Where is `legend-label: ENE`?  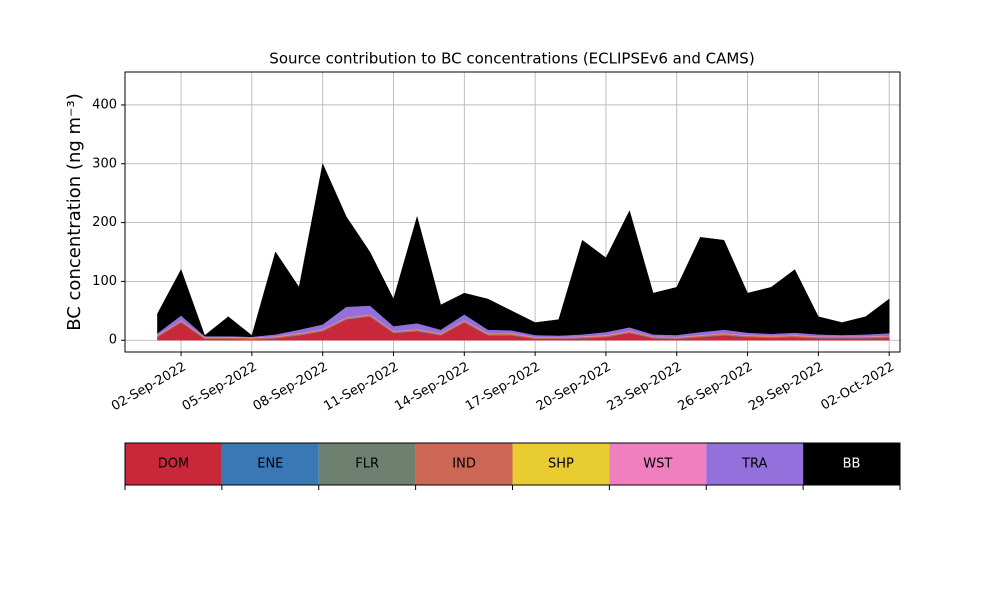
legend-label: ENE is located at coordinates (270, 464).